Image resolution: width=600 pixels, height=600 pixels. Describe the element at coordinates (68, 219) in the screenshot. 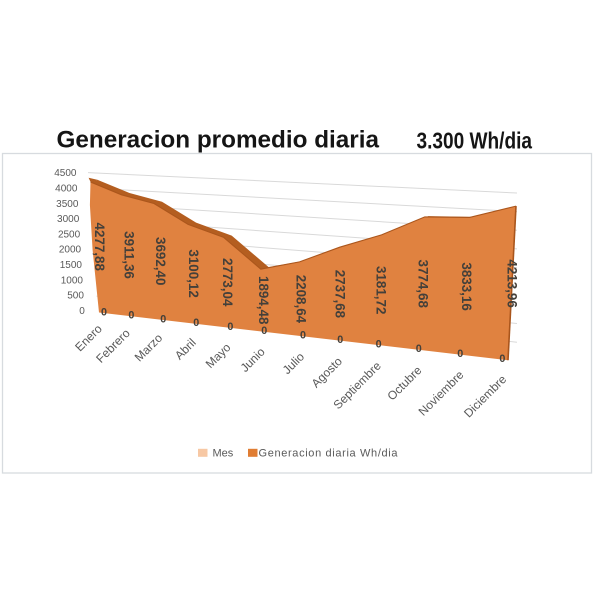

I see `svg-text: 3000` at that location.